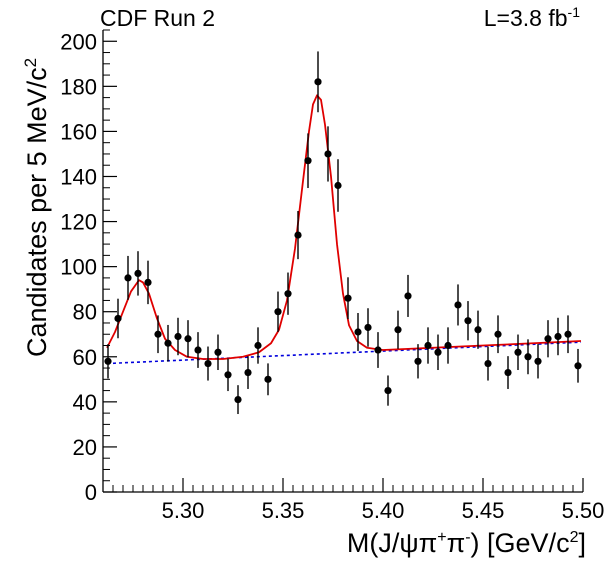 This screenshot has height=561, width=613. What do you see at coordinates (283, 510) in the screenshot?
I see `x-tick-label: 5.35` at bounding box center [283, 510].